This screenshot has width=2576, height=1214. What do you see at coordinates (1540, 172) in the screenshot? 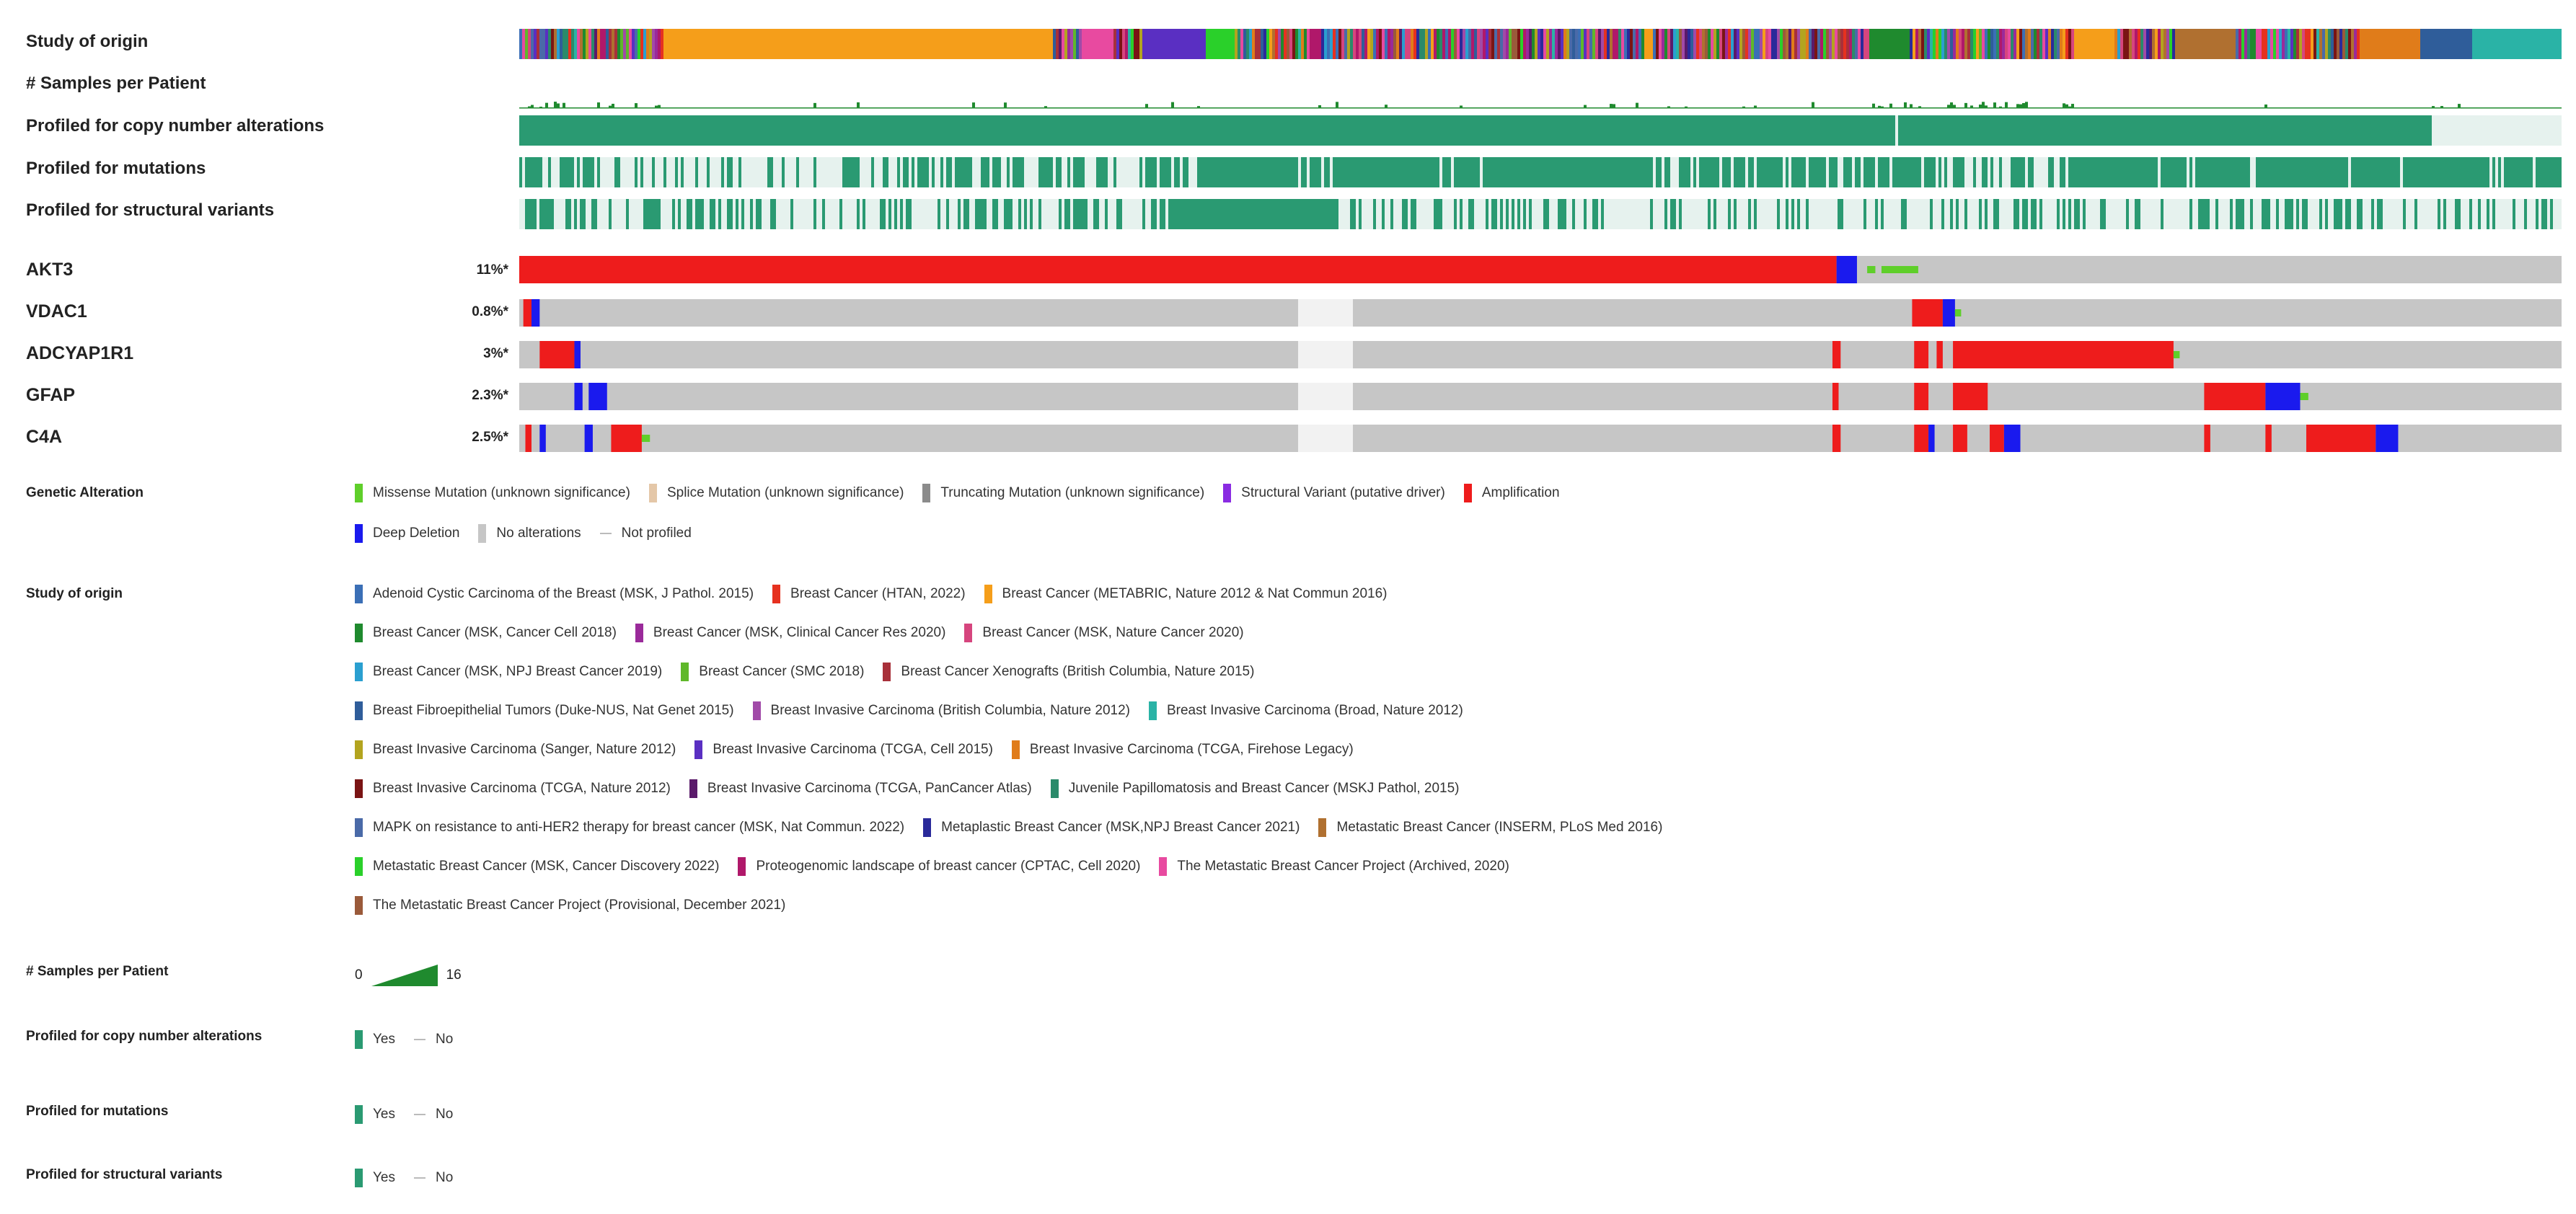
I see `profiled-mutations-track` at bounding box center [1540, 172].